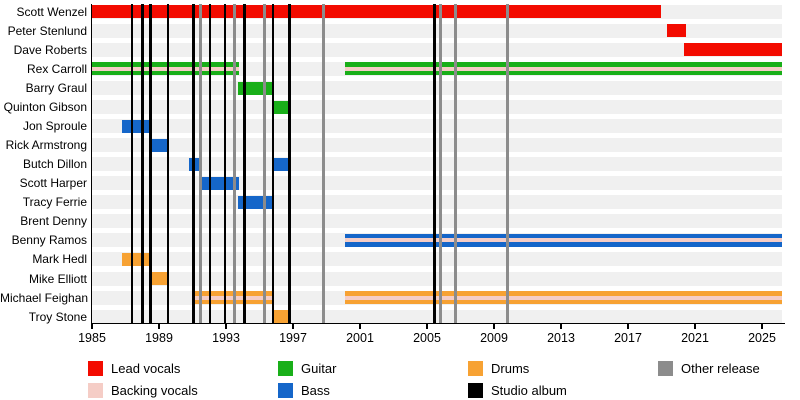 The image size is (800, 400). I want to click on member-name: Troy Stone, so click(57, 316).